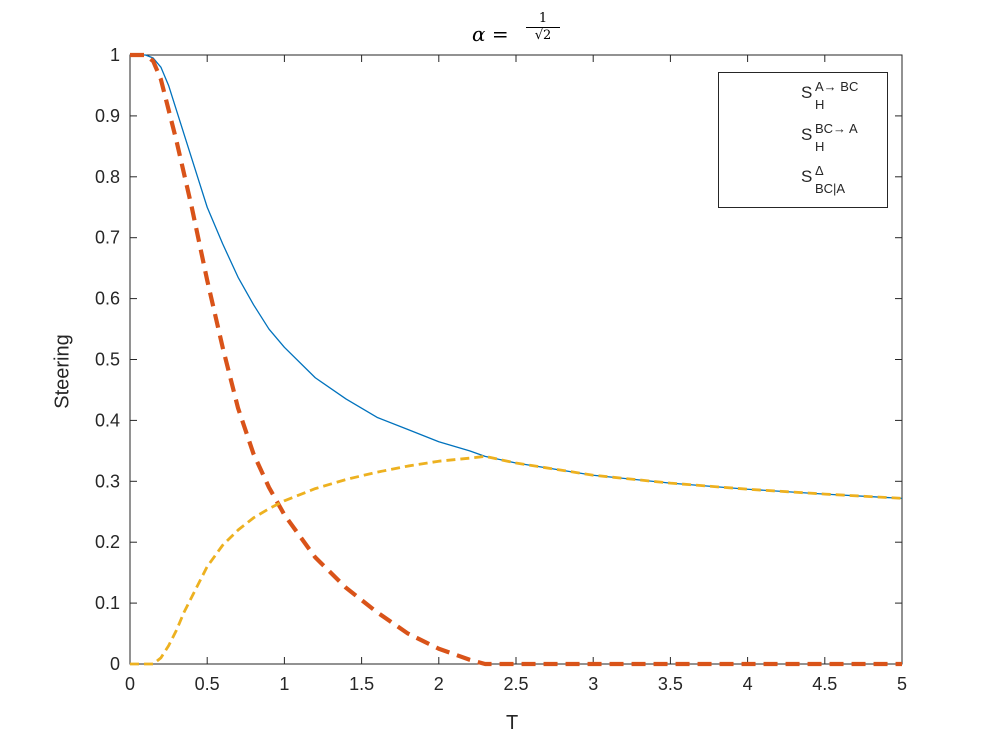  I want to click on legend-main-delta: S, so click(807, 176).